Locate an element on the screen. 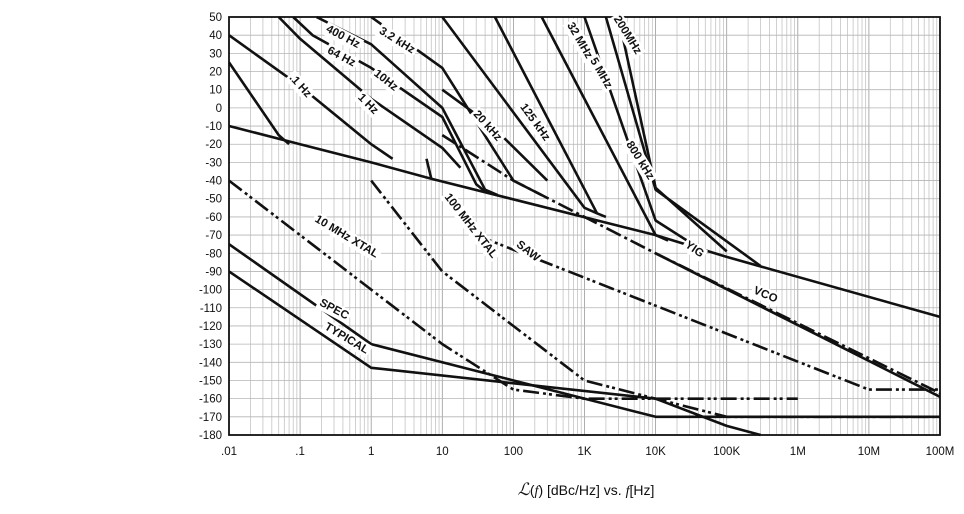  y-tick-label: -60 is located at coordinates (213, 218).